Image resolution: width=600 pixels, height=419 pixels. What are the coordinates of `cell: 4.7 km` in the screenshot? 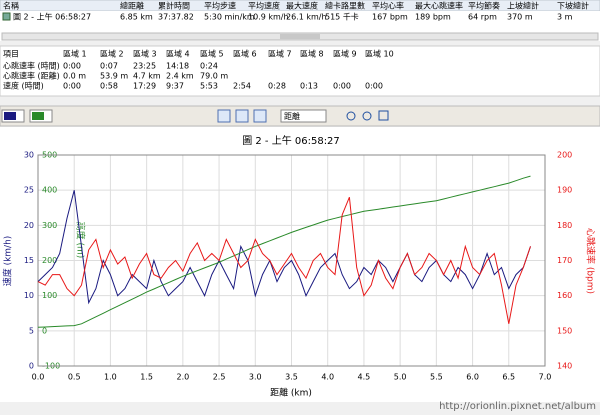 It's located at (147, 76).